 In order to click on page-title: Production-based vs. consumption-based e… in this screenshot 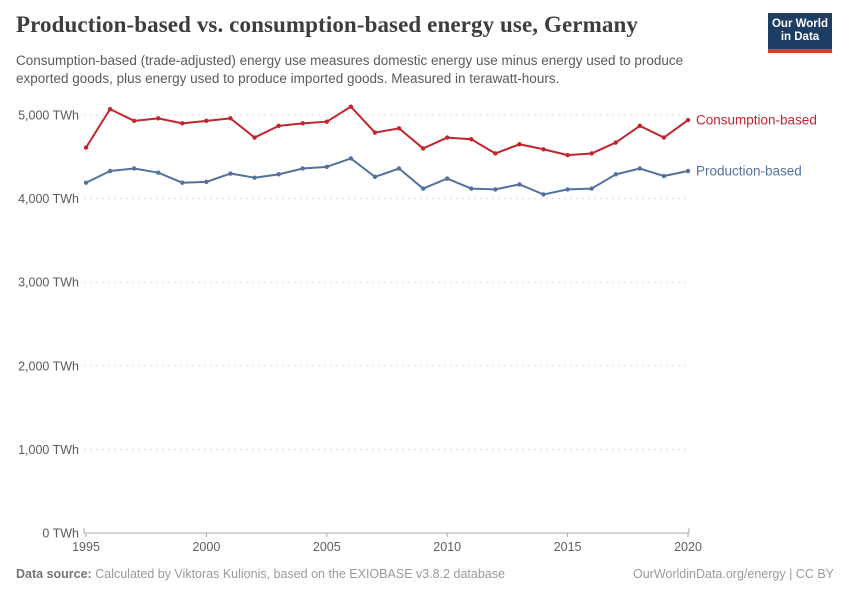, I will do `click(327, 24)`.